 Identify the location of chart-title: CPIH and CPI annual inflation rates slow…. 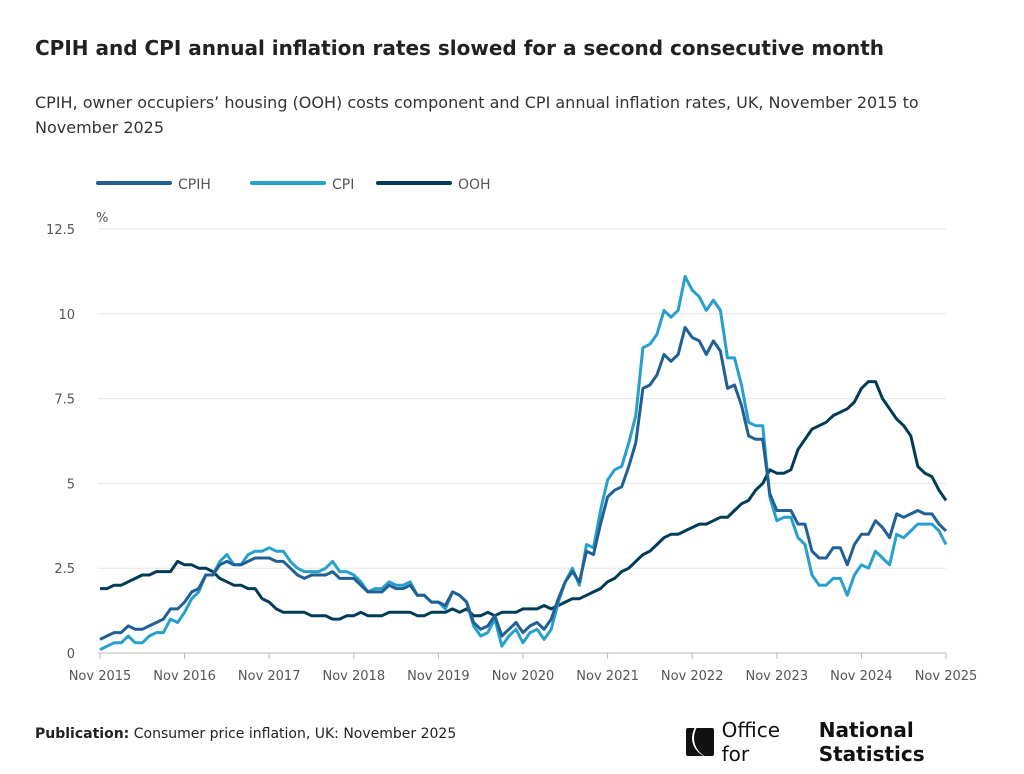
(460, 48).